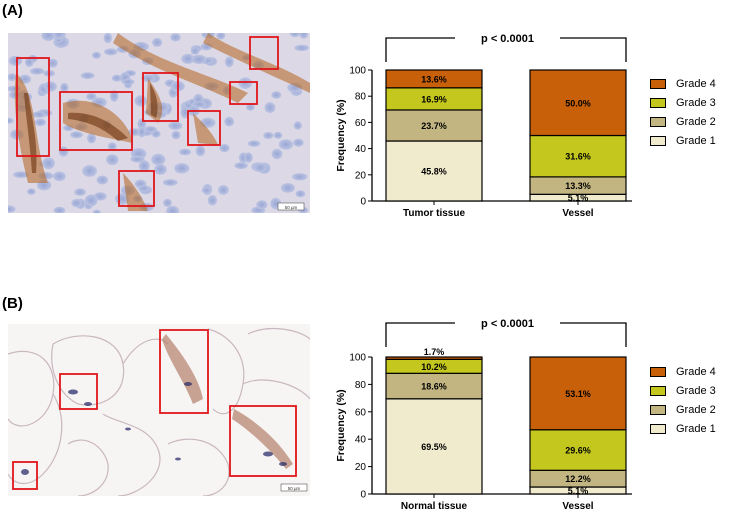 The height and width of the screenshot is (515, 730). I want to click on data-label: 50.0%, so click(578, 103).